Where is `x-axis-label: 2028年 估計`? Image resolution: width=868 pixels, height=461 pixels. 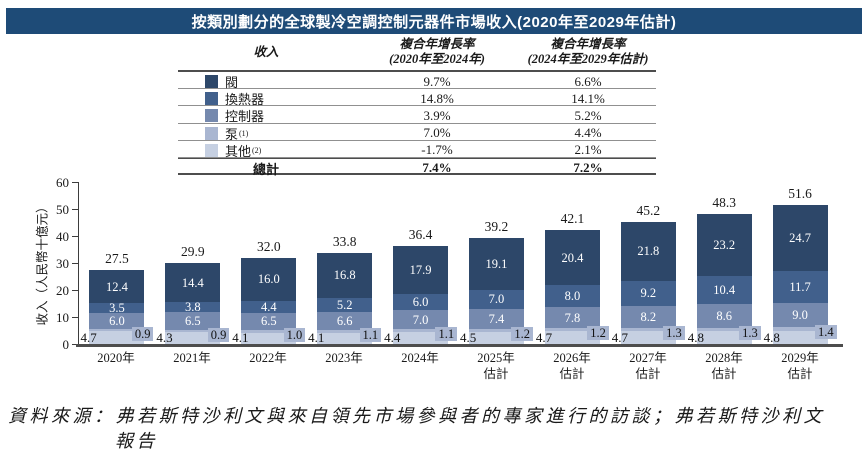 x-axis-label: 2028年 估計 is located at coordinates (724, 366).